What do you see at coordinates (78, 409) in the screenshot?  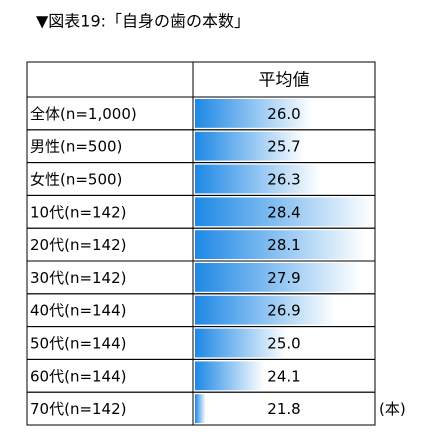 I see `row-label: 70代(n=142)` at bounding box center [78, 409].